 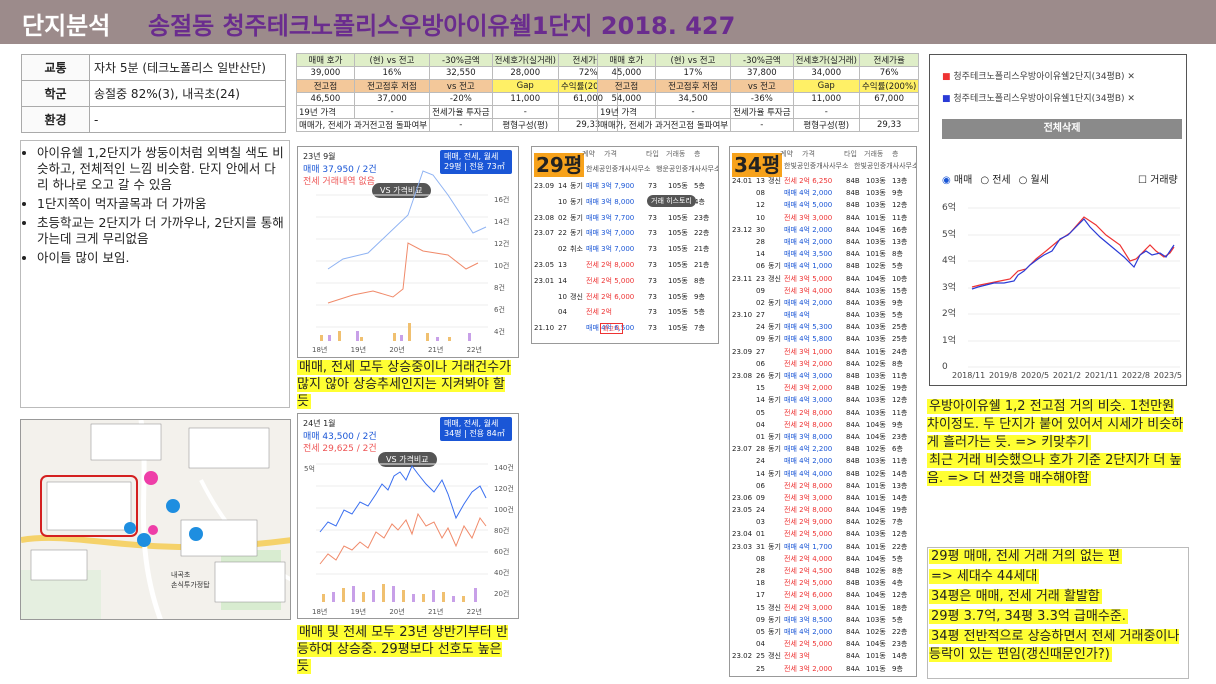 I want to click on table-row: 23.05 24 전세 2억 8,000 84A 104동 19층, so click(x=824, y=510).